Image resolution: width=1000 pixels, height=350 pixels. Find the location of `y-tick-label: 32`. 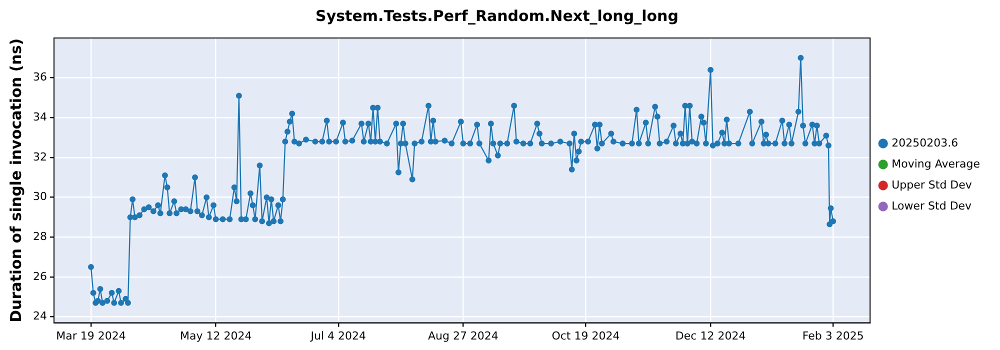

y-tick-label: 32 is located at coordinates (39, 157).